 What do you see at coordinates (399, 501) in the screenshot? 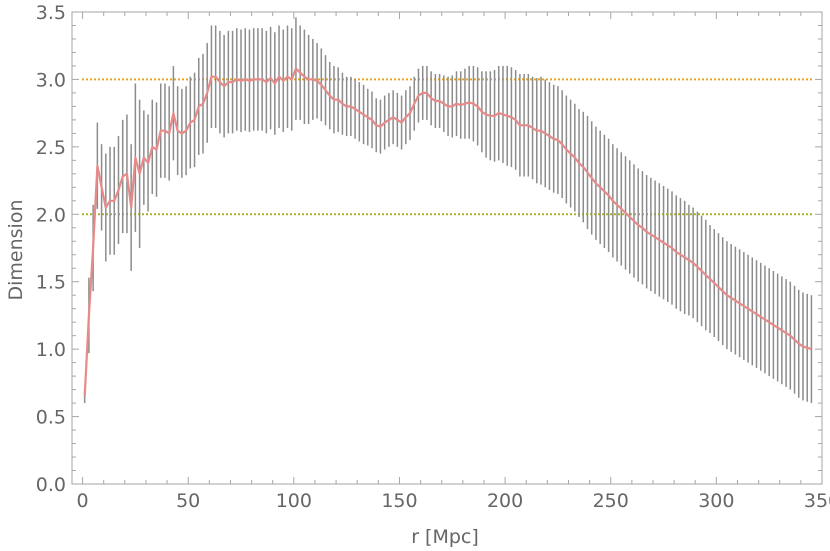
I see `x-tick-label: 150` at bounding box center [399, 501].